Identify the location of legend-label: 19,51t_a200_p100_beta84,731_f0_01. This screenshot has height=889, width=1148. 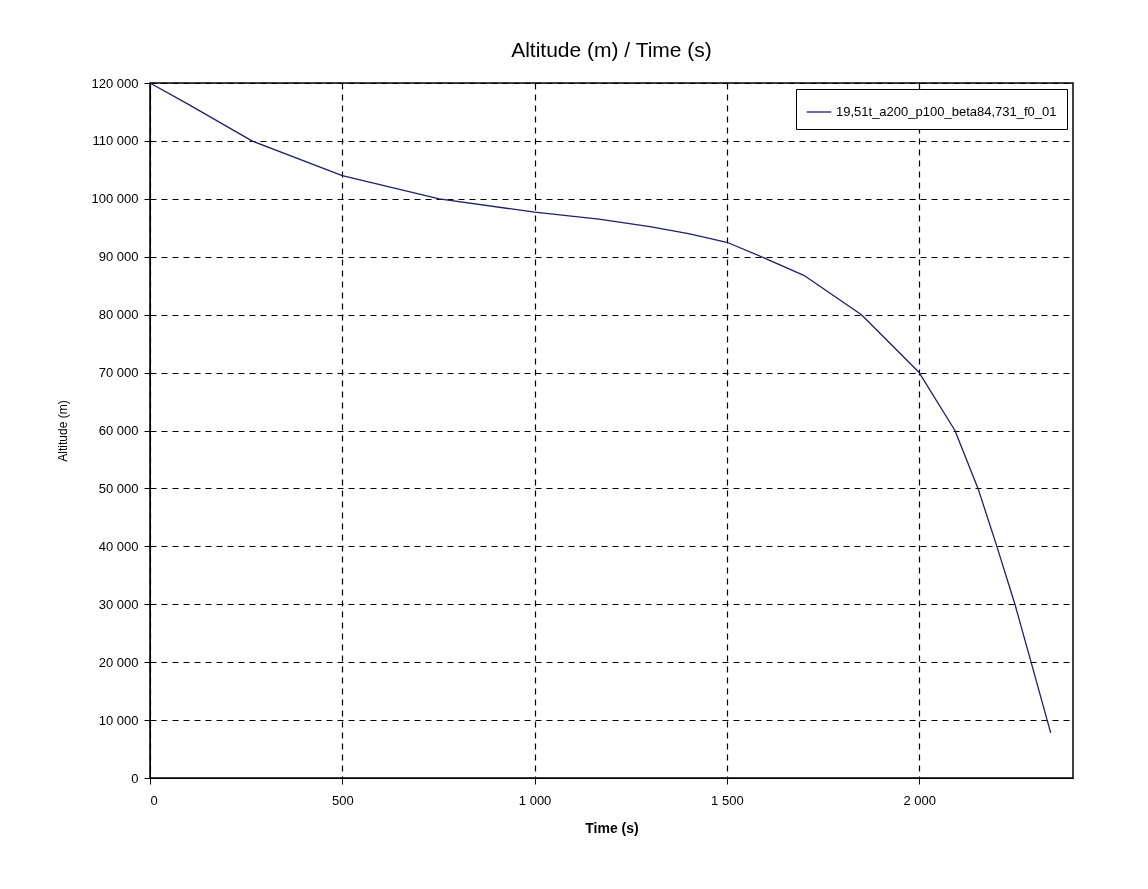
(946, 111).